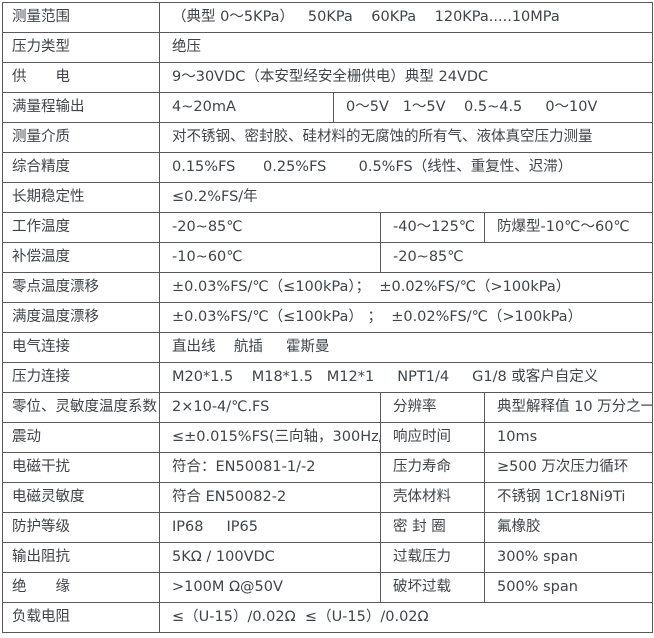 This screenshot has width=654, height=638. I want to click on spec-row: 满量程输出 4~20mA 0～5V 1～5V 0.5~4.5 0～10V, so click(328, 107).